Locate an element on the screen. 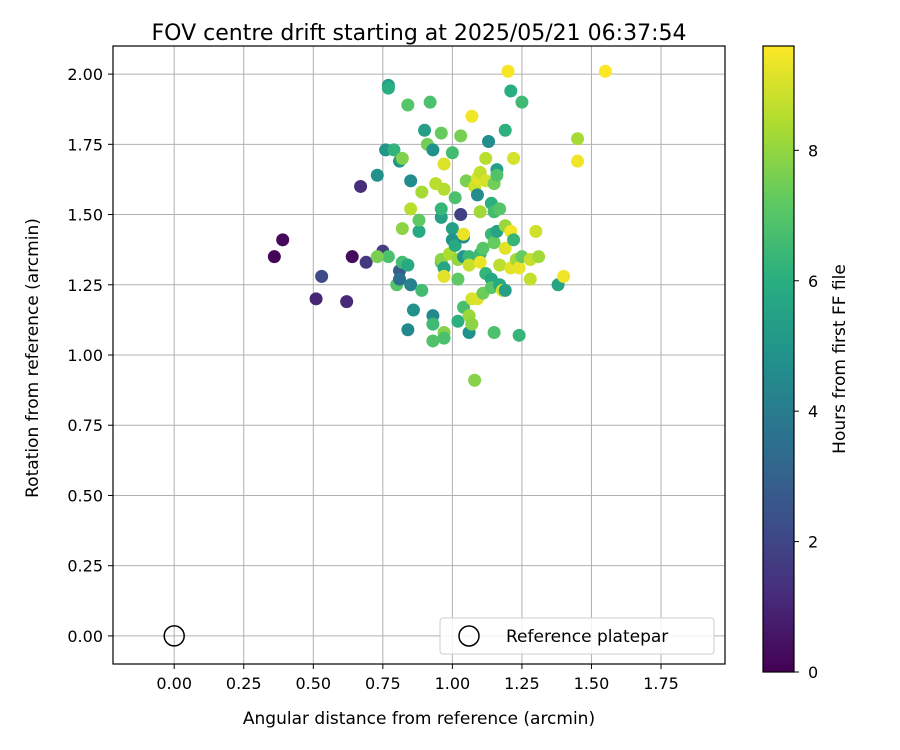  x-tick-label: 1.75 is located at coordinates (661, 683).